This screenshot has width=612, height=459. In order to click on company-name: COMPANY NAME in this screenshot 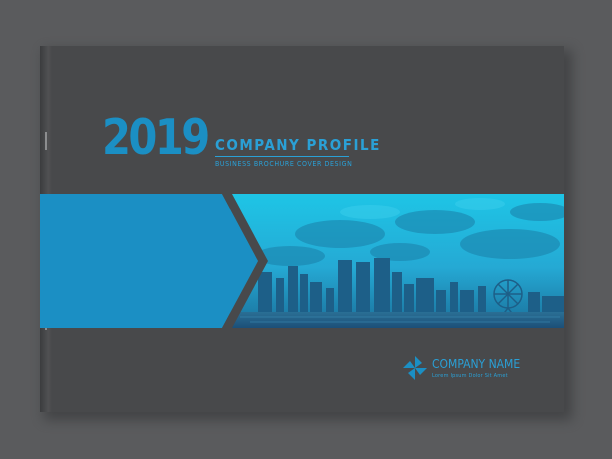, I will do `click(476, 364)`.